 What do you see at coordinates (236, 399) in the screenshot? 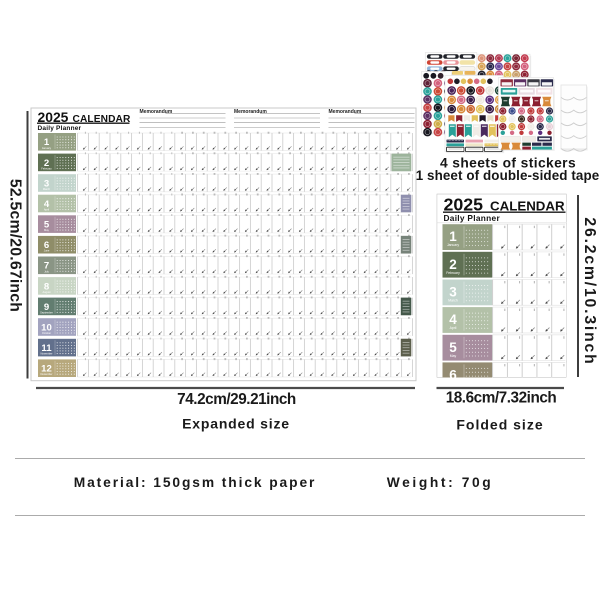
I see `svg-text: 74.2cm/29.21inch` at bounding box center [236, 399].